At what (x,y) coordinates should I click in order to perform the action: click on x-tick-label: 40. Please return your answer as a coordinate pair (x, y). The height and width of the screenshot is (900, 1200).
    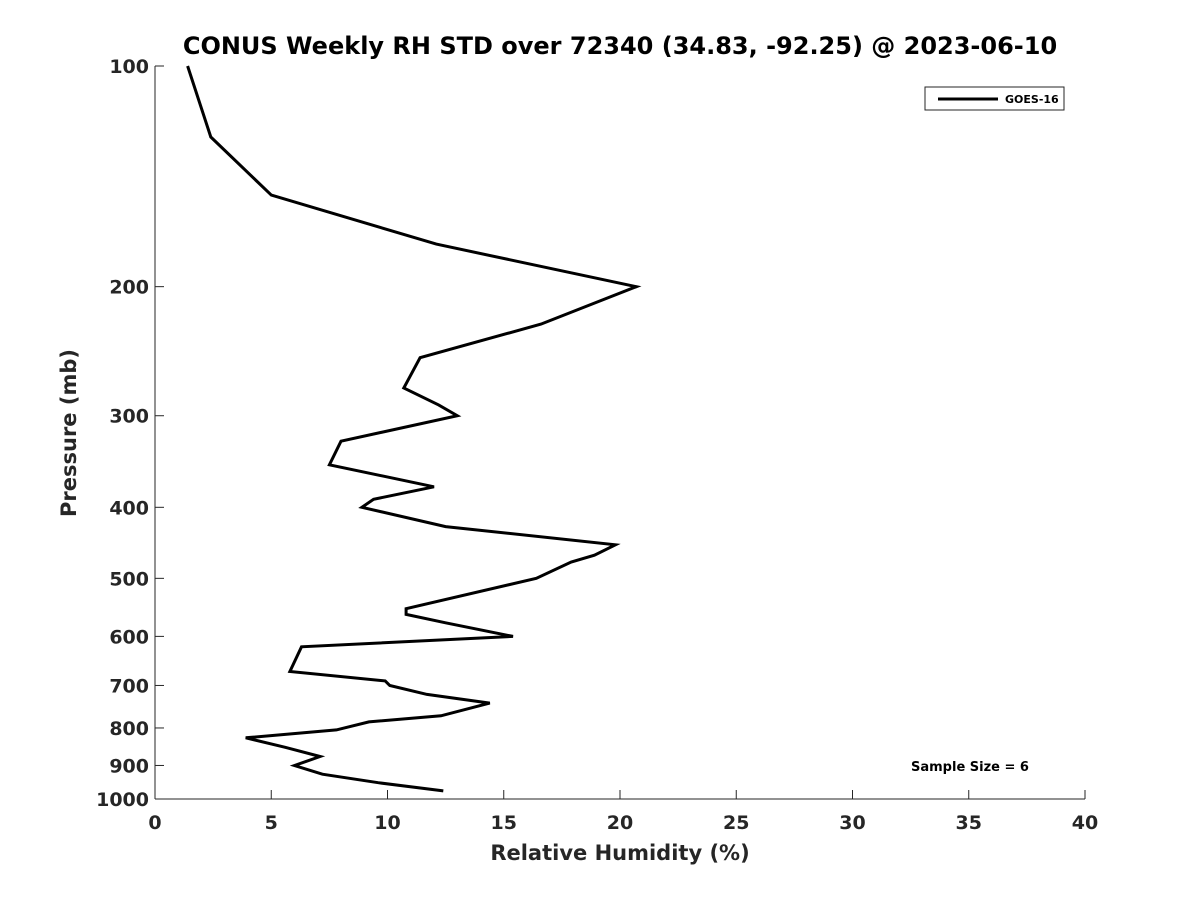
    Looking at the image, I should click on (1085, 823).